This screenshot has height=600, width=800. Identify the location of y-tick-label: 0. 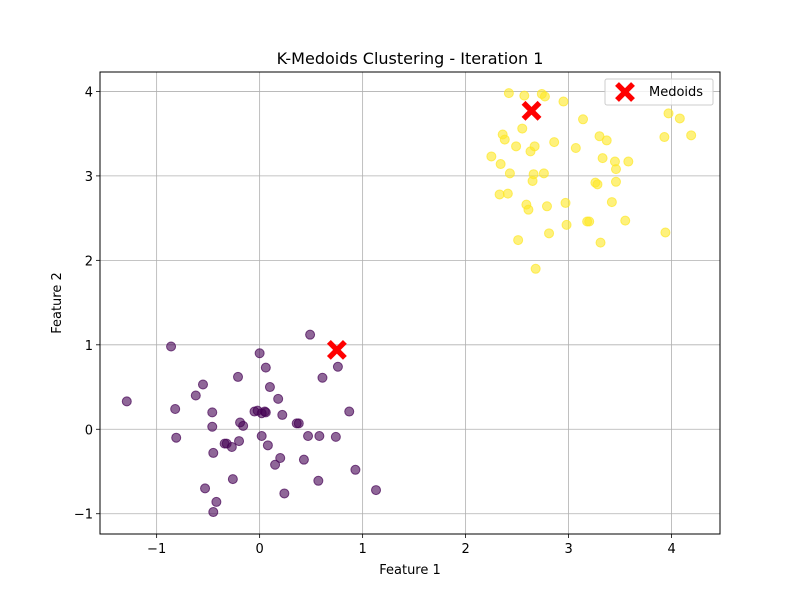
(89, 430).